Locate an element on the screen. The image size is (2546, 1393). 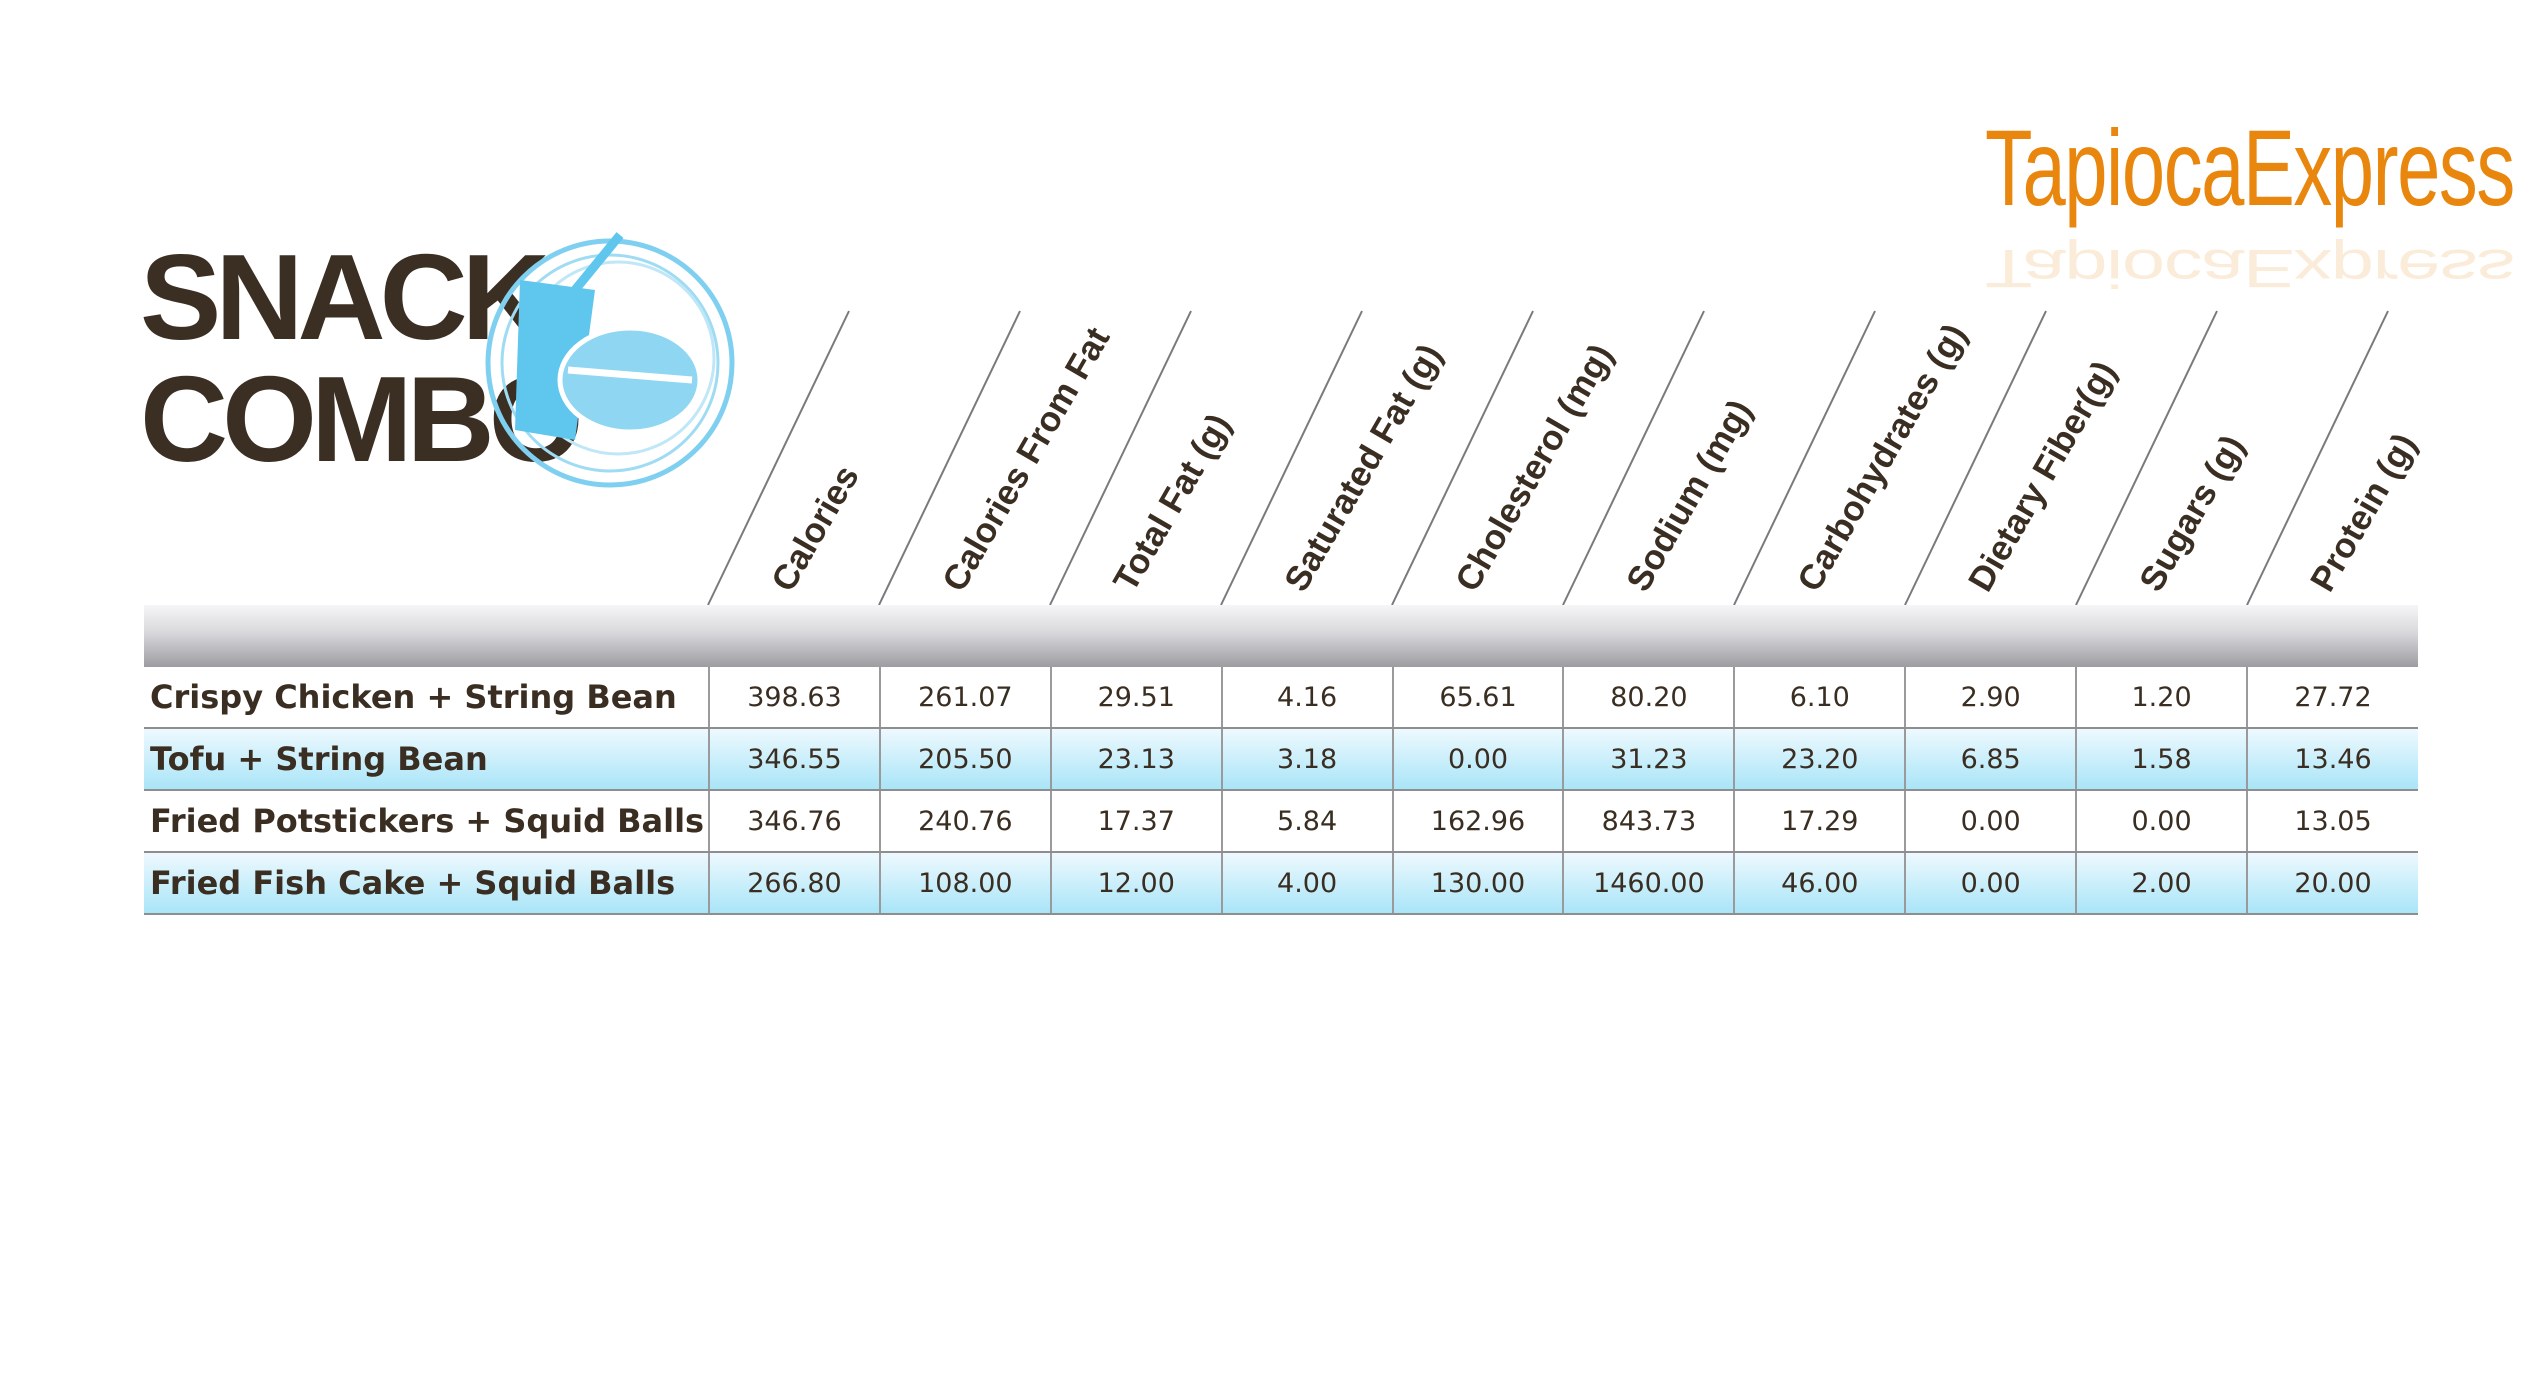
value-cell: 13.05 is located at coordinates (2332, 821).